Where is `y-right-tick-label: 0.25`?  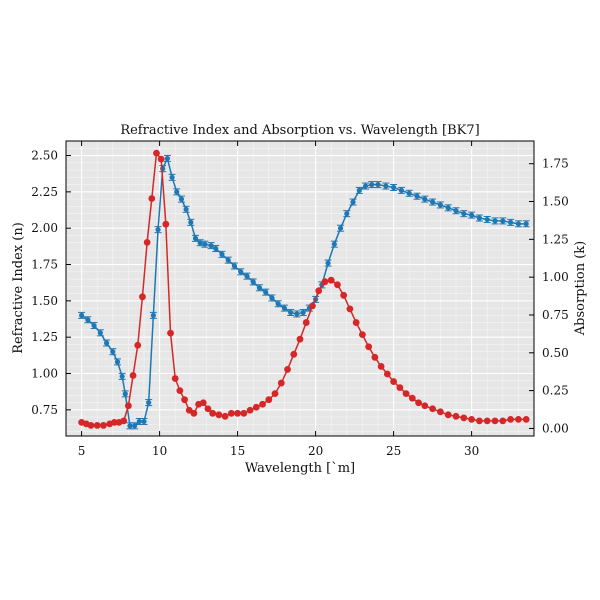 y-right-tick-label: 0.25 is located at coordinates (555, 391).